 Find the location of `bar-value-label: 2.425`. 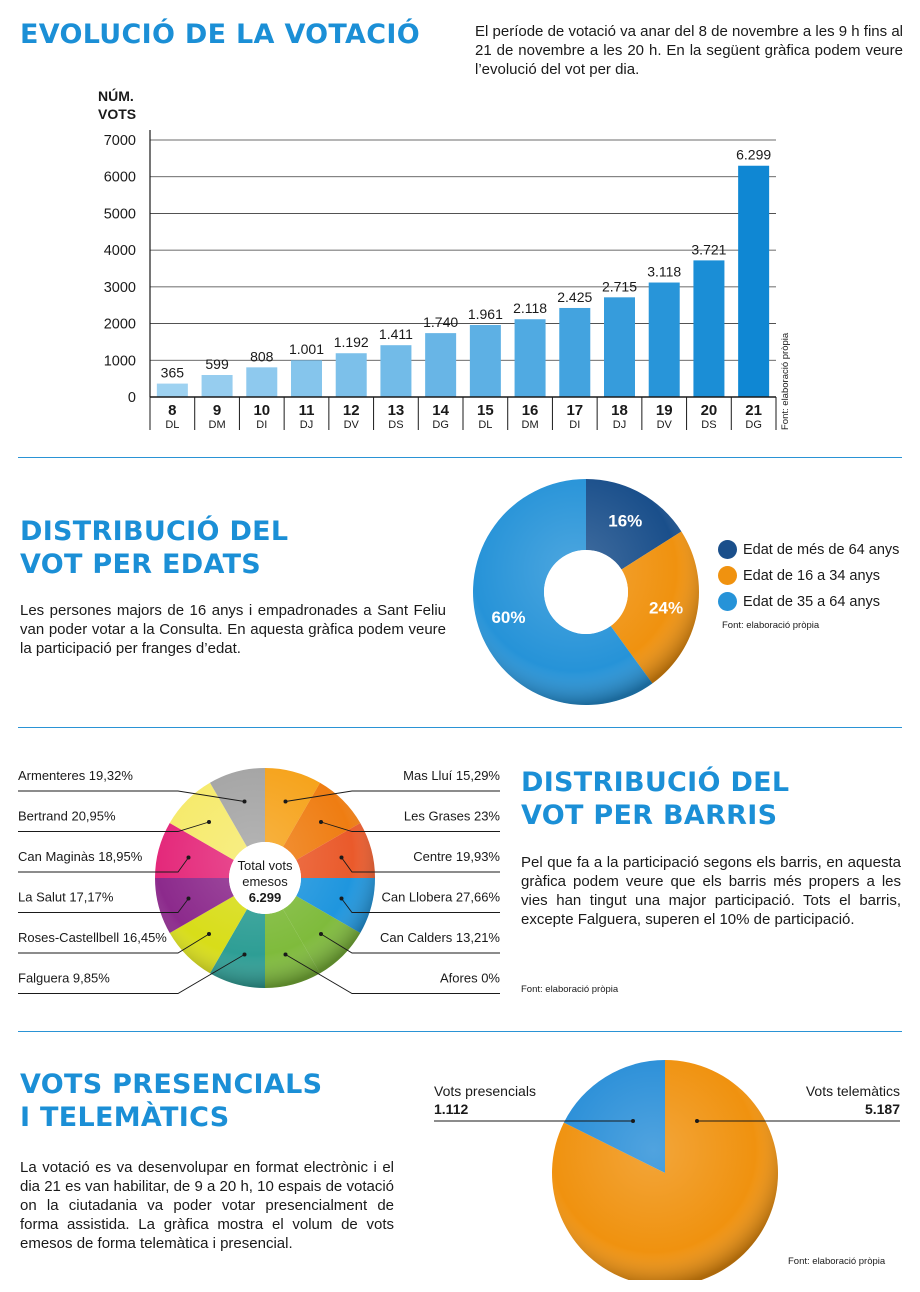

bar-value-label: 2.425 is located at coordinates (574, 297).